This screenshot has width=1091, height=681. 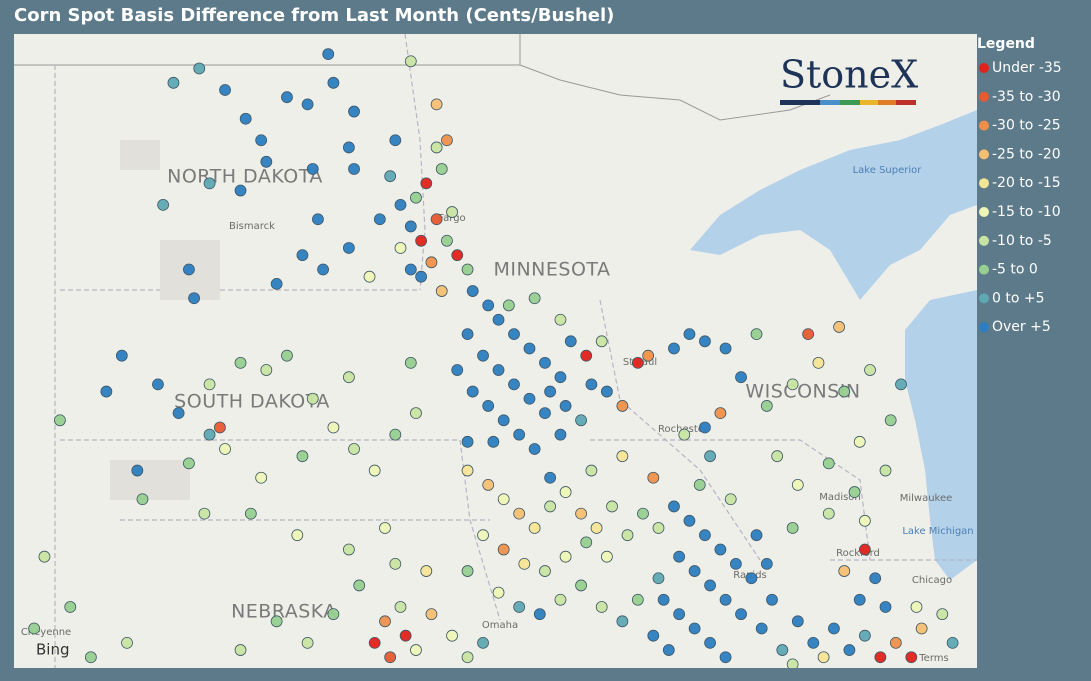 What do you see at coordinates (937, 531) in the screenshot?
I see `place-label: Lake Michigan` at bounding box center [937, 531].